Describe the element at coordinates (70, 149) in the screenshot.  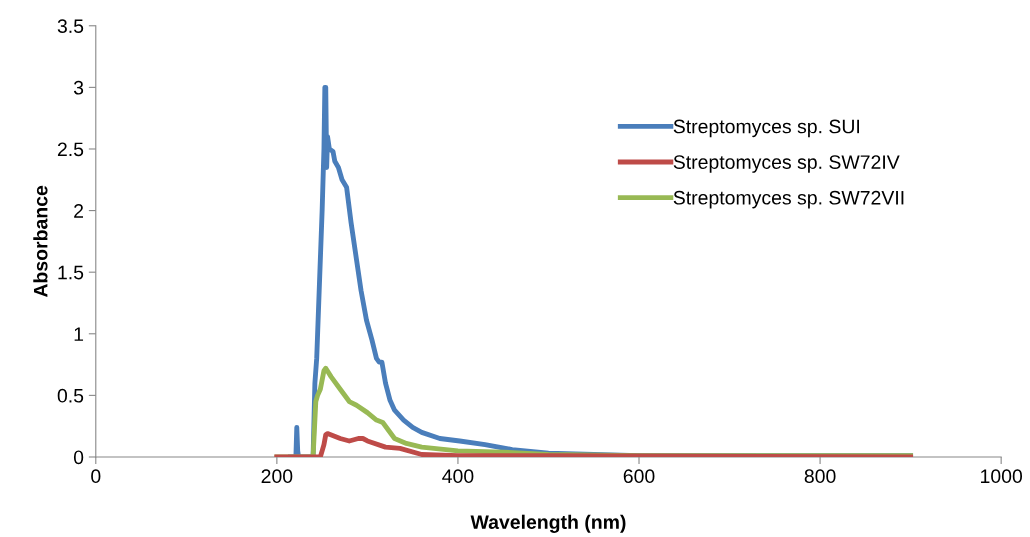
I see `y-tick-label: 2.5` at that location.